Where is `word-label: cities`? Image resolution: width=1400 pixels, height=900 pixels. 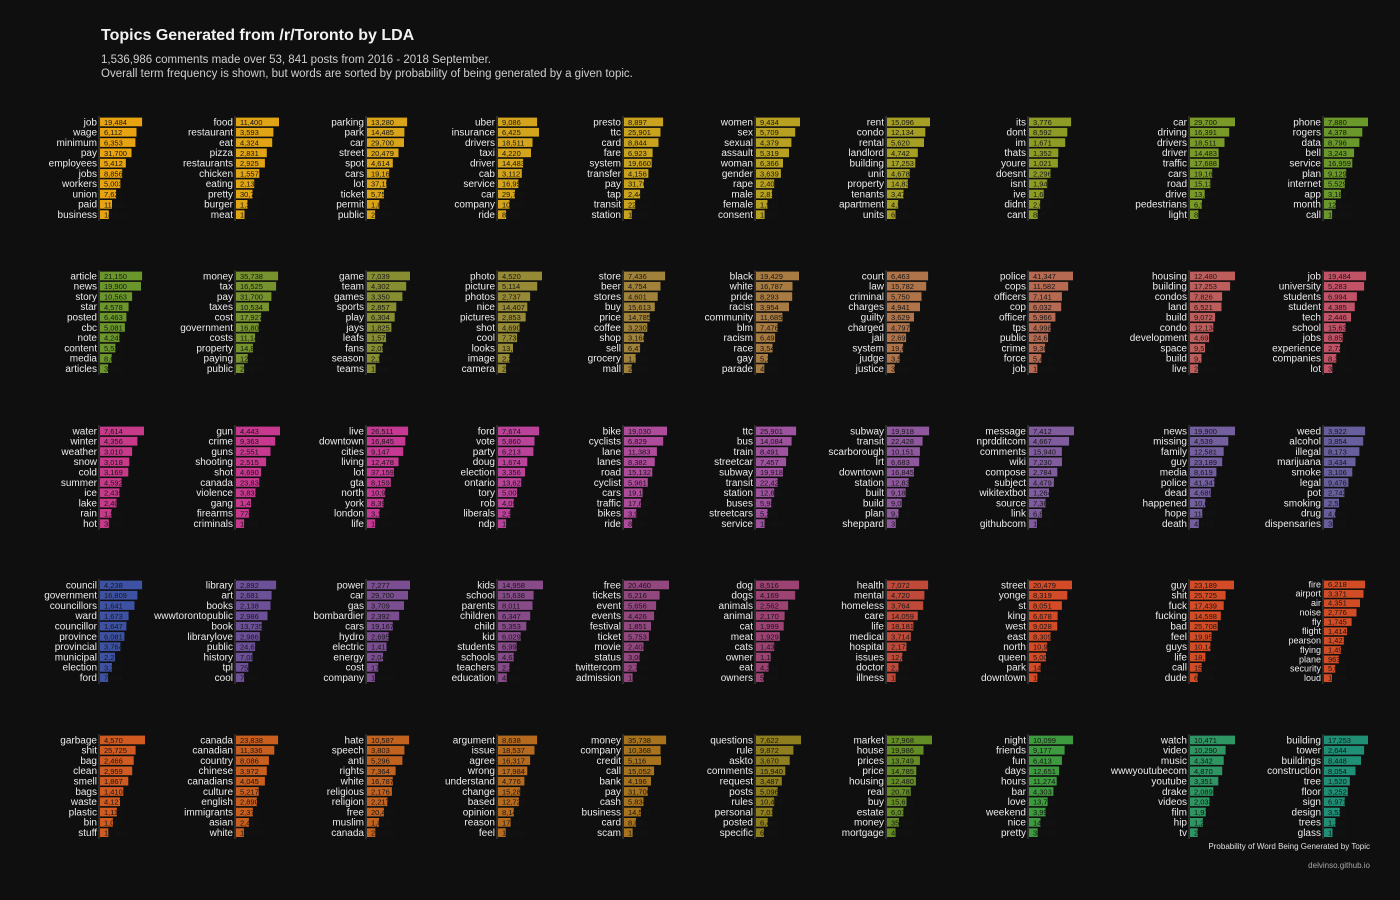
word-label: cities is located at coordinates (352, 452).